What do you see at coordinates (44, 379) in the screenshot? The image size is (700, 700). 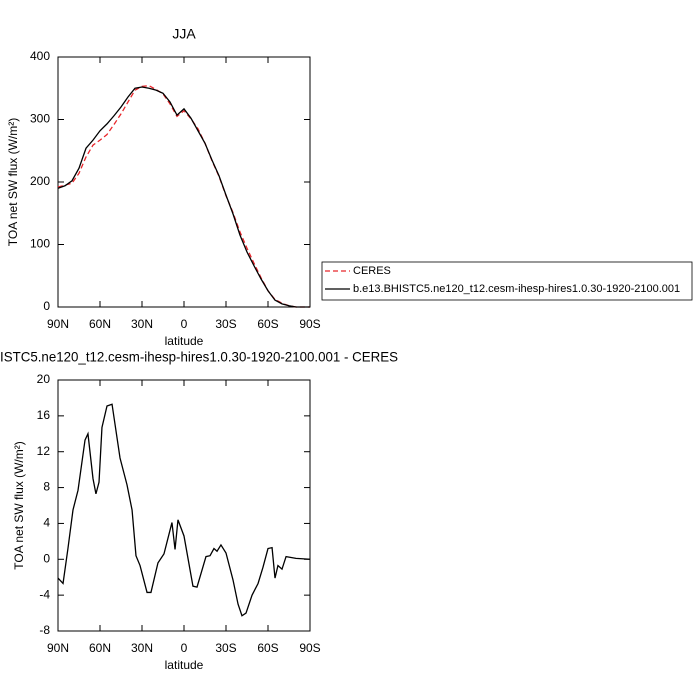 I see `y-tick-label: 20` at bounding box center [44, 379].